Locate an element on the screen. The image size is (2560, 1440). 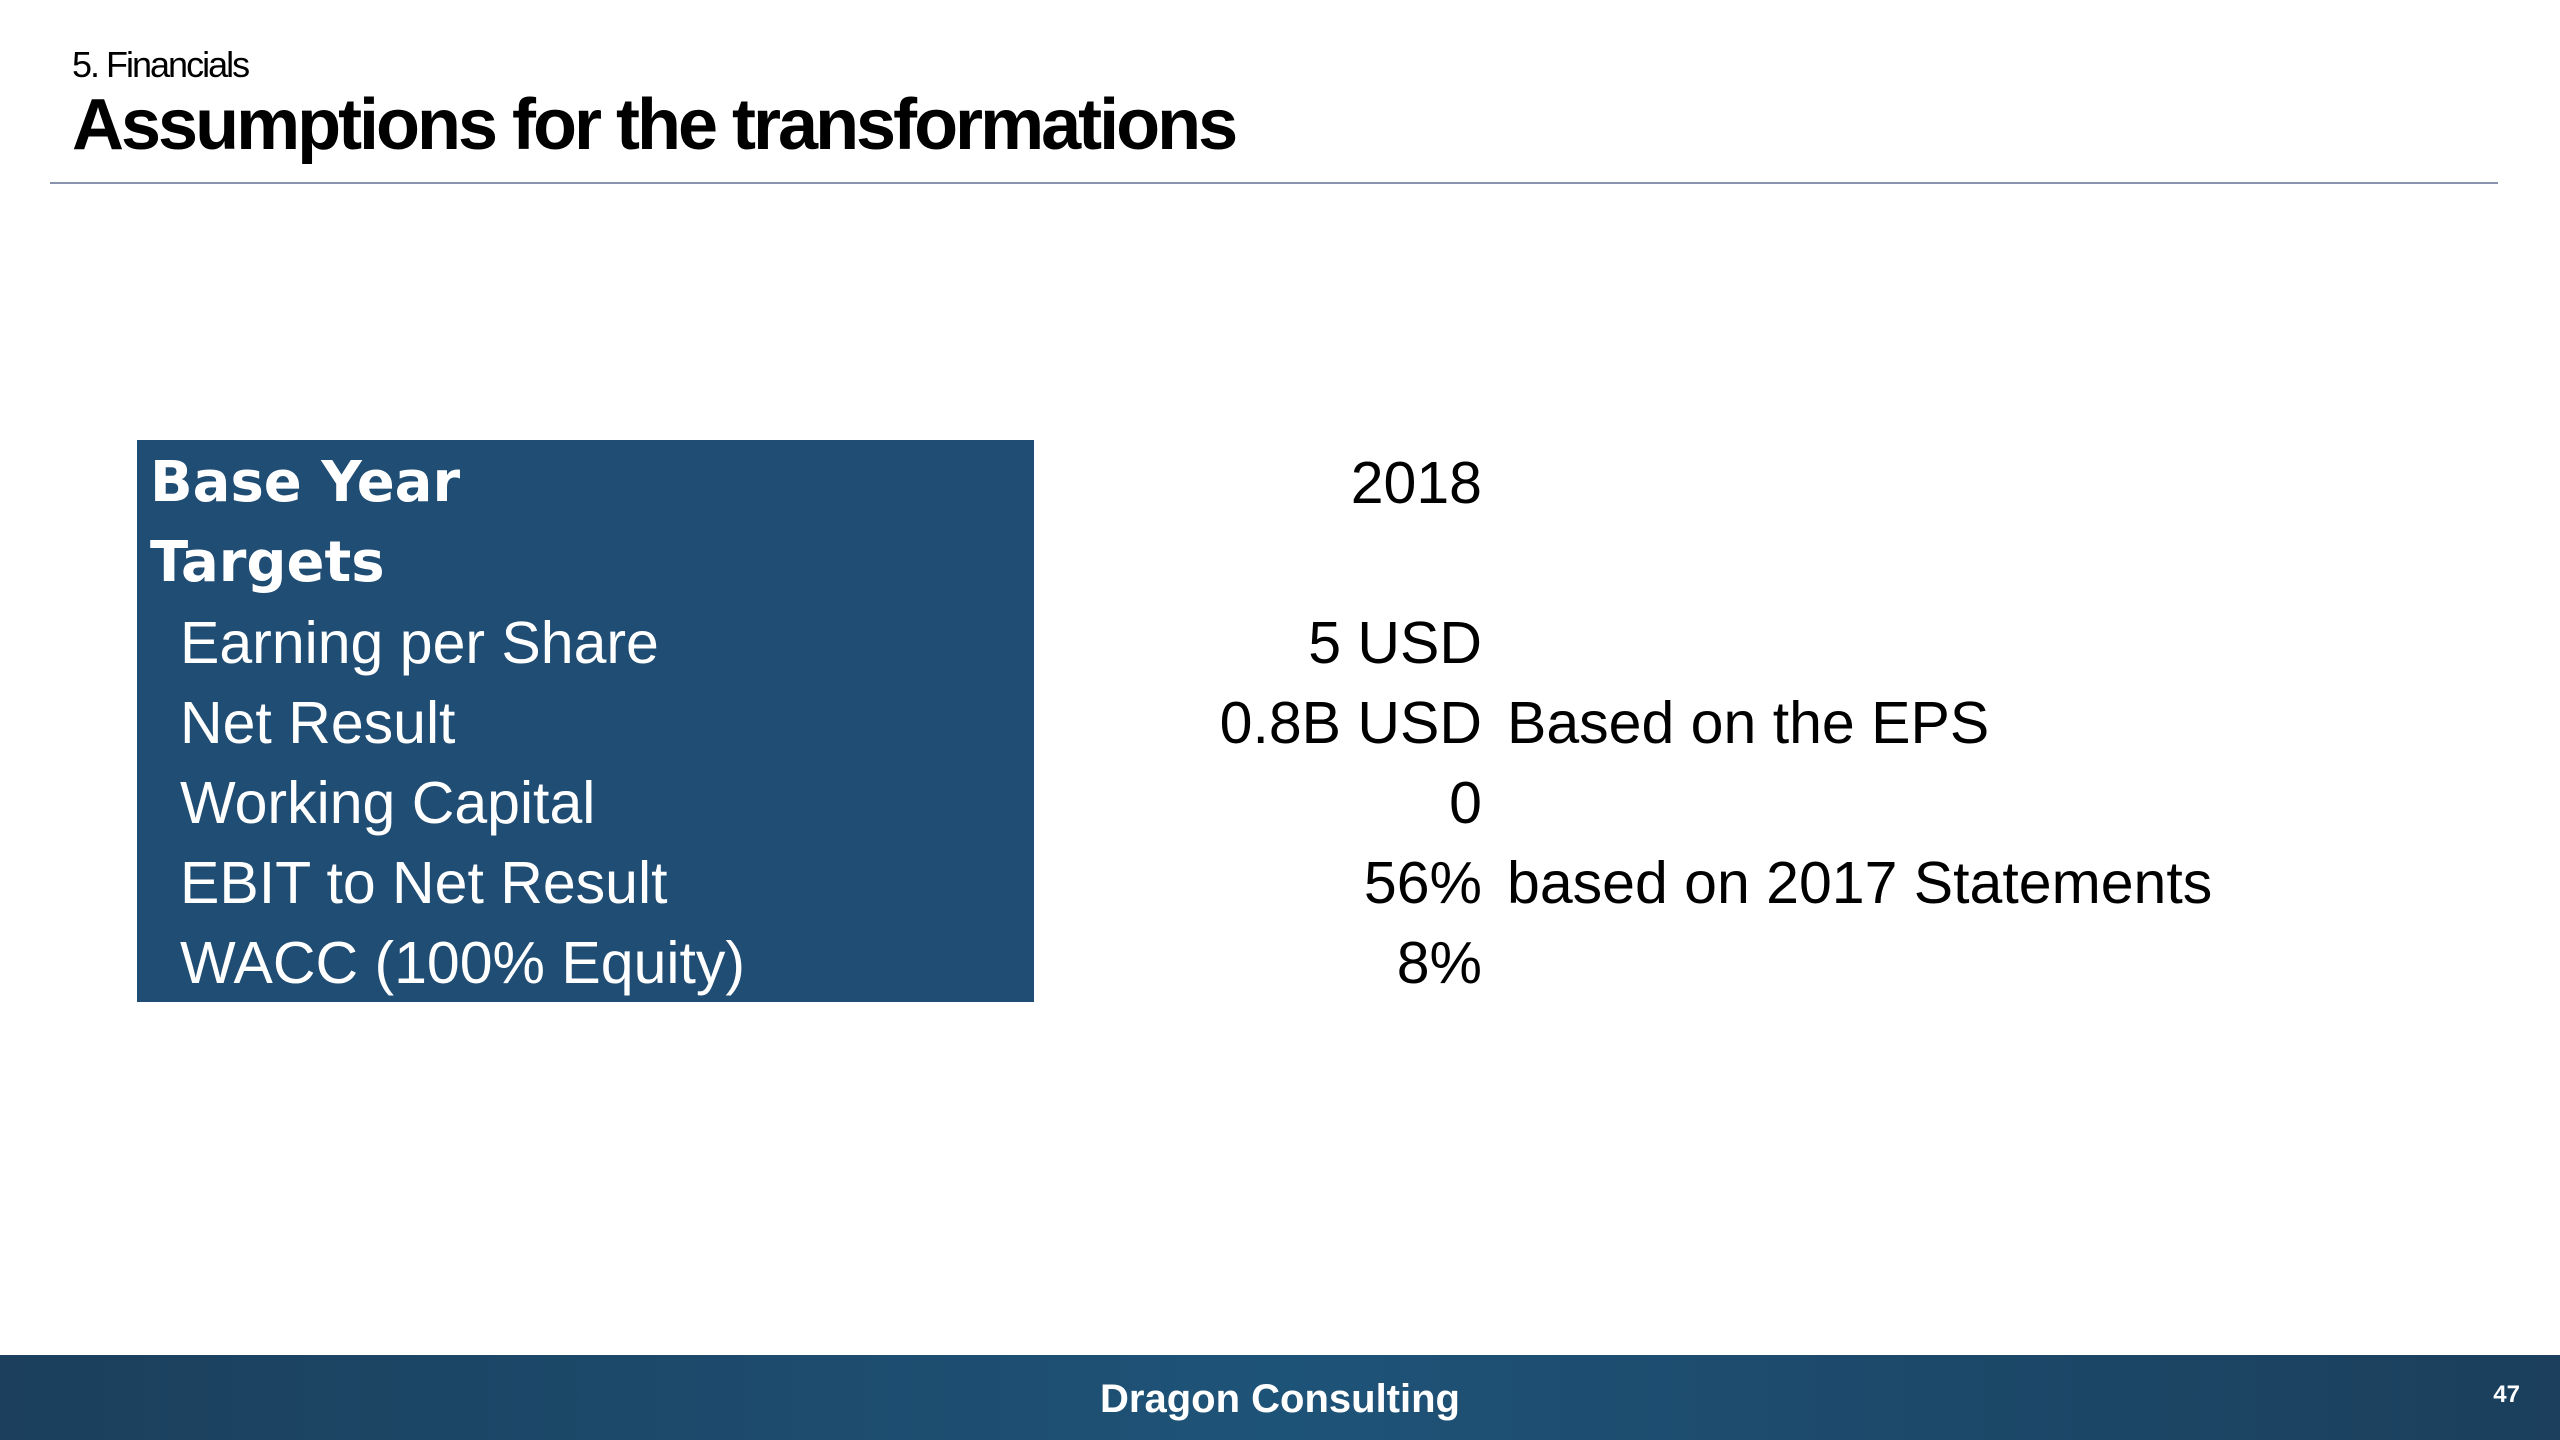
assumption-row-base-year: Base Year 2018 is located at coordinates (1280, 483).